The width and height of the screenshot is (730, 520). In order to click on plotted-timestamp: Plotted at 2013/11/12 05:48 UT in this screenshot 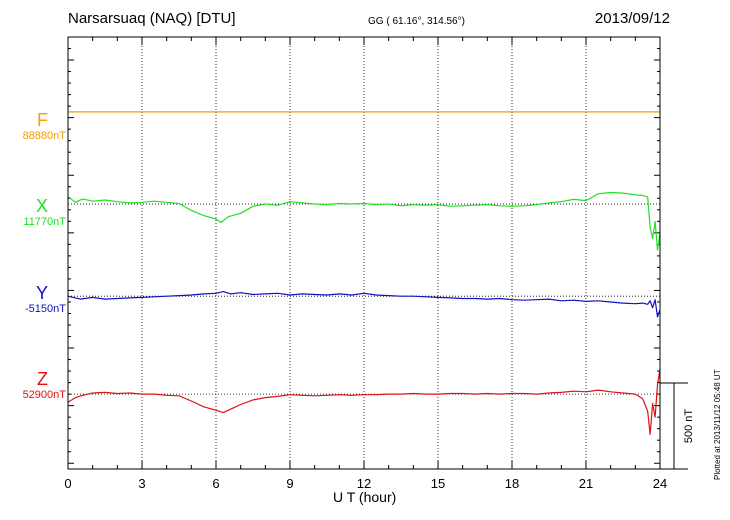, I will do `click(717, 424)`.